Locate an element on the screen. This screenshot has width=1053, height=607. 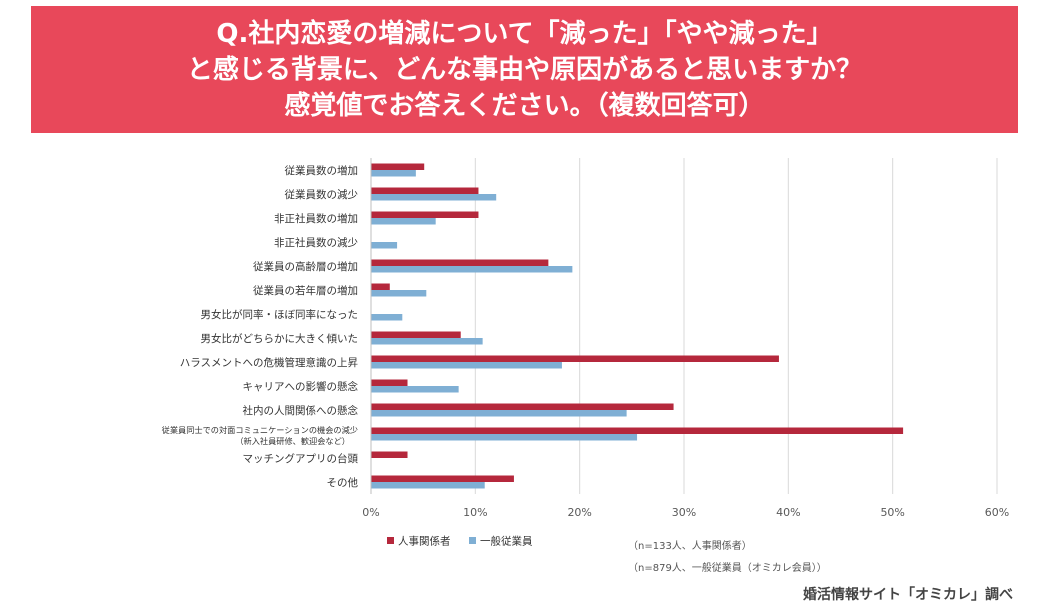
x-tick-label: 60% is located at coordinates (997, 512).